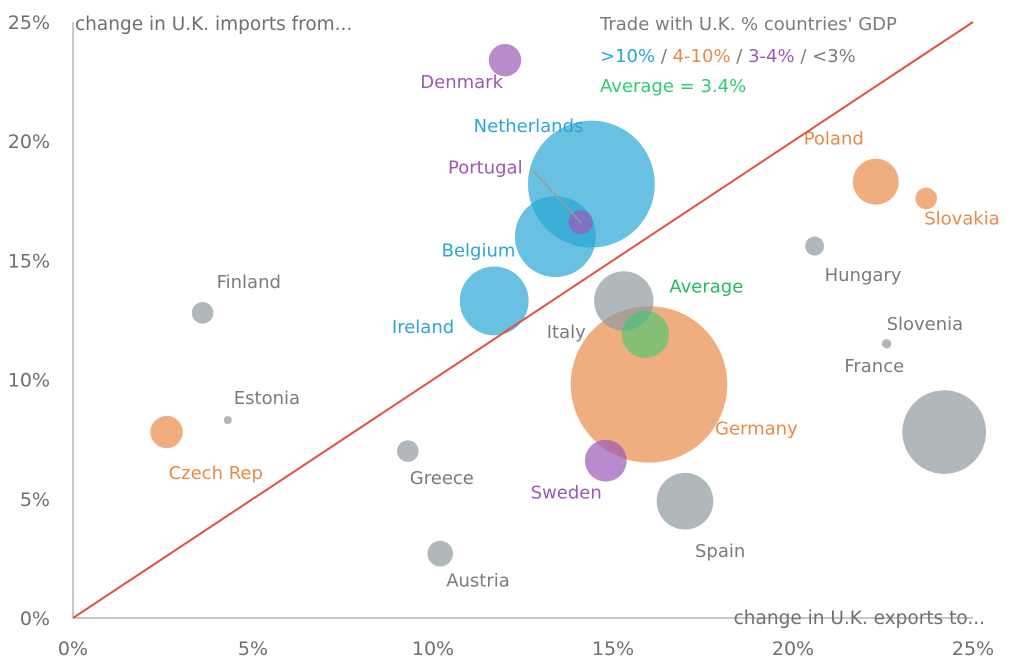 This screenshot has height=670, width=1010. What do you see at coordinates (557, 196) in the screenshot?
I see `portugal-leader-line` at bounding box center [557, 196].